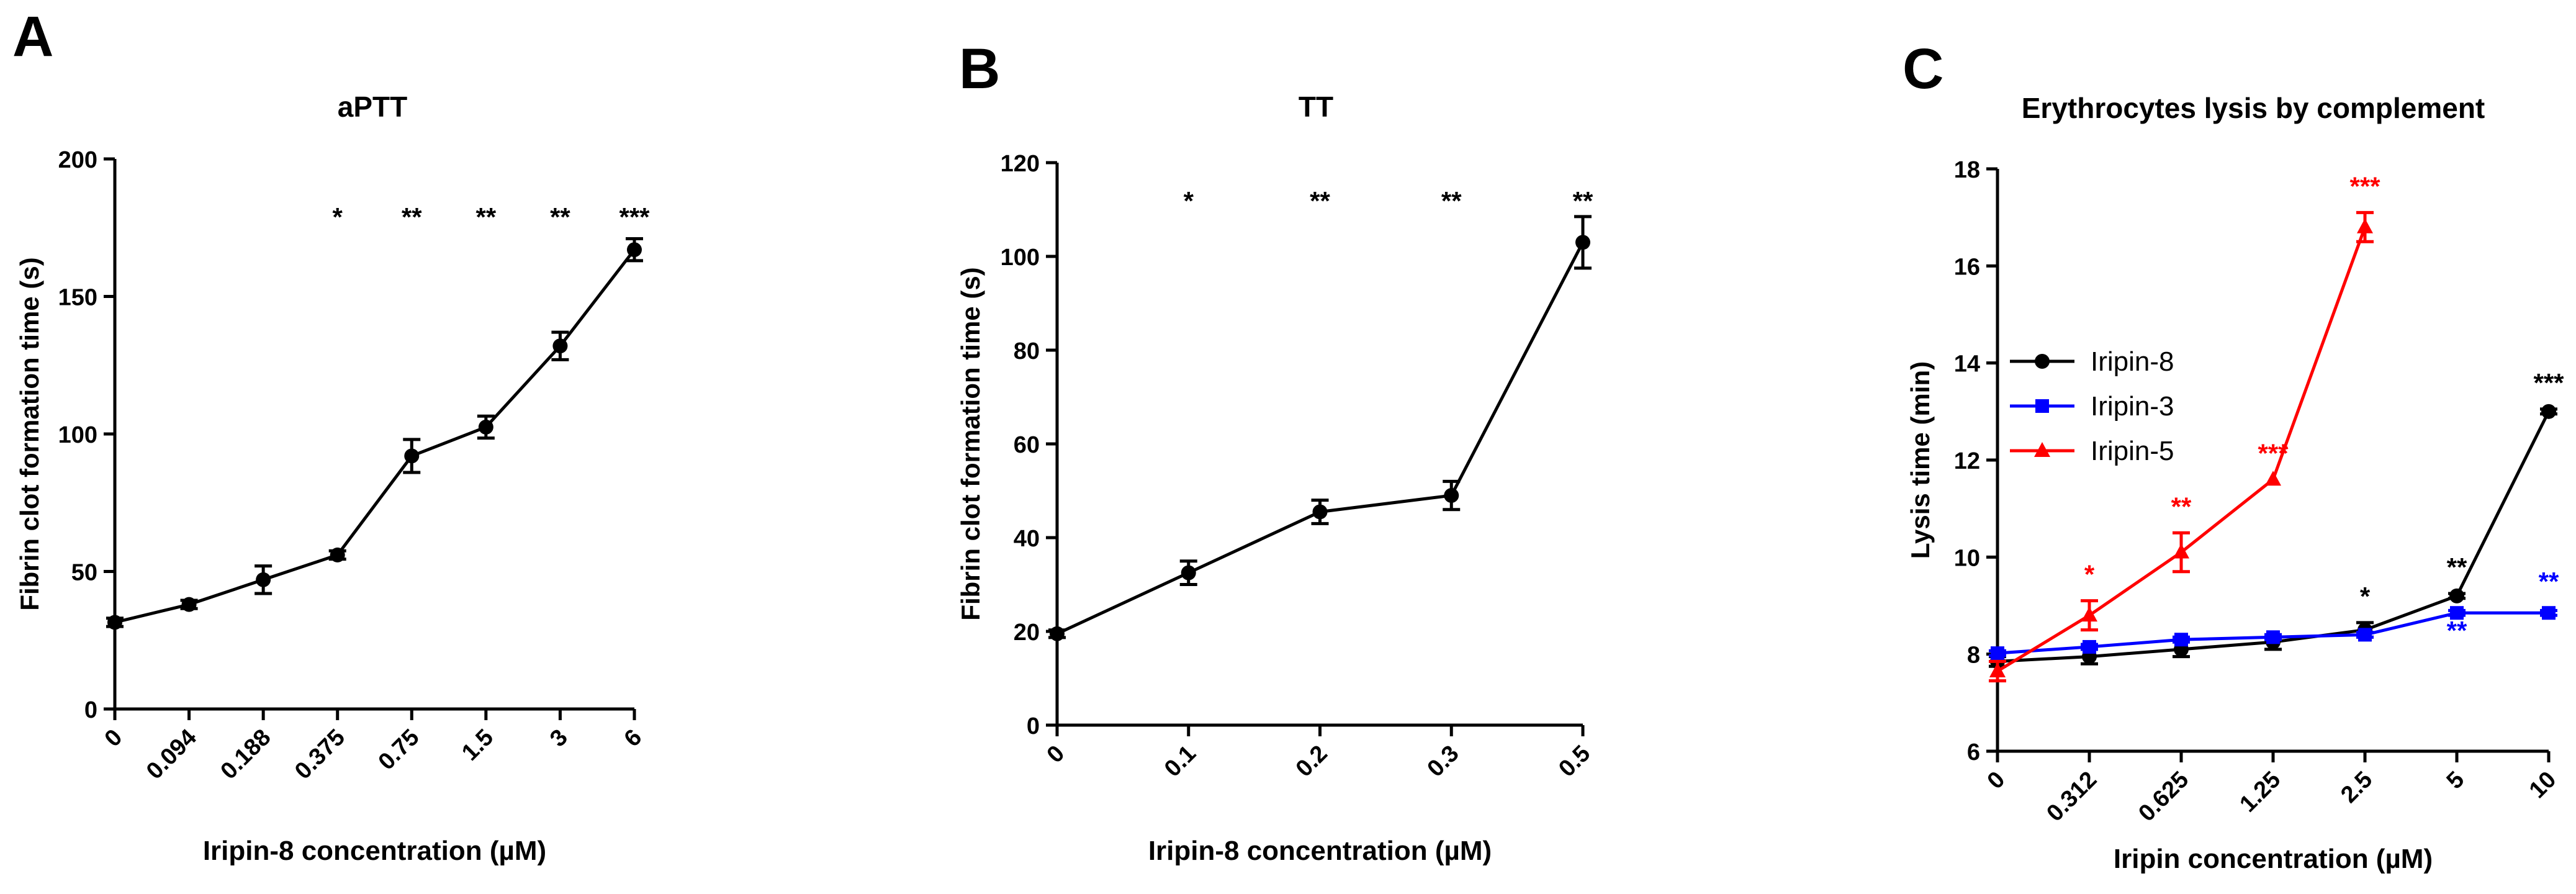 The image size is (2576, 894). What do you see at coordinates (1027, 445) in the screenshot?
I see `y-tick-label: 60` at bounding box center [1027, 445].